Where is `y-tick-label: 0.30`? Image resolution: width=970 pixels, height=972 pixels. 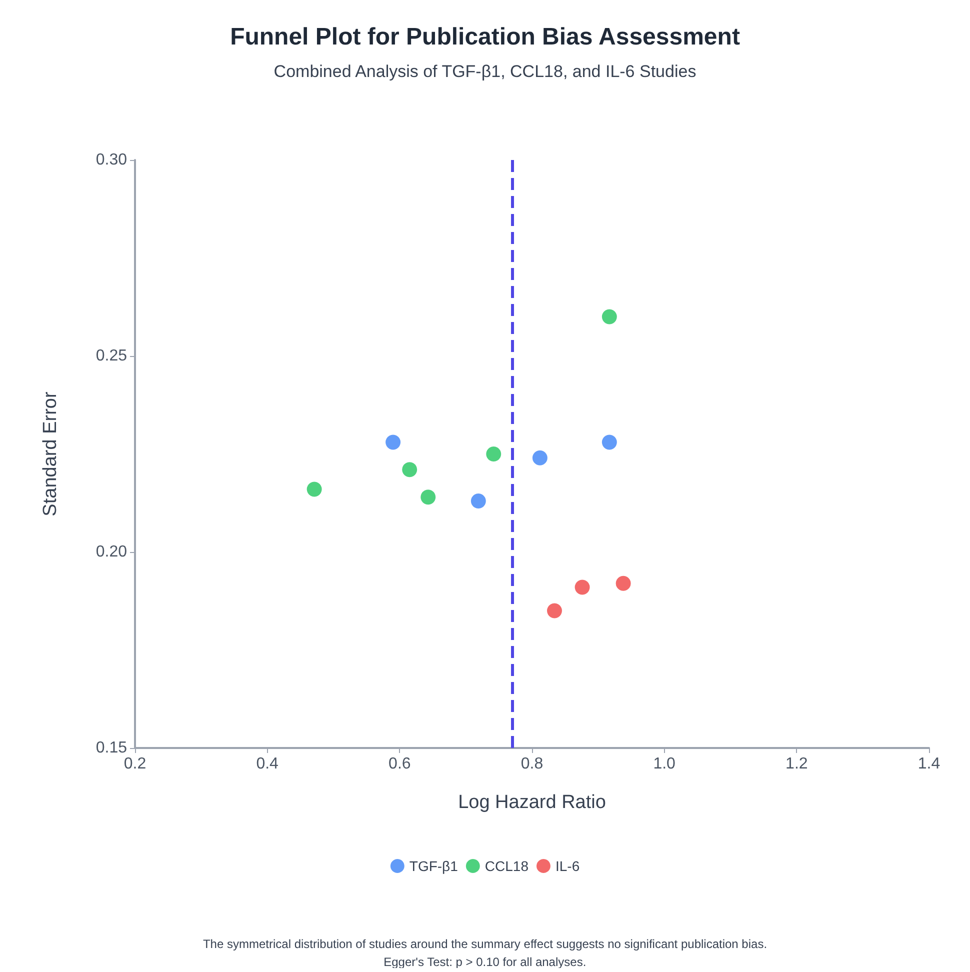 y-tick-label: 0.30 is located at coordinates (112, 160).